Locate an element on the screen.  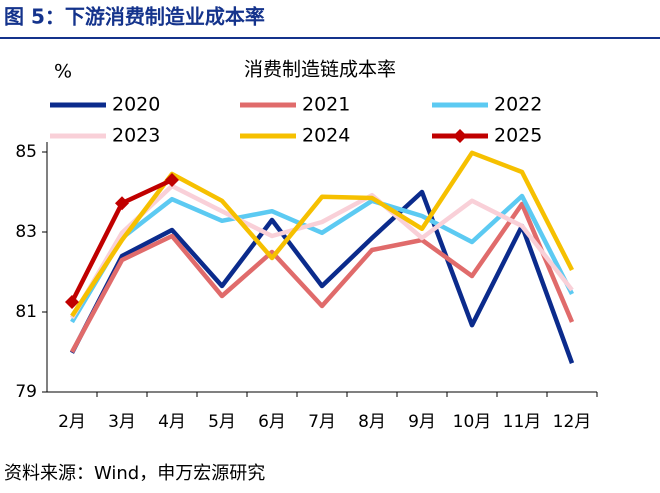
x-tick-label: 9月 is located at coordinates (422, 422).